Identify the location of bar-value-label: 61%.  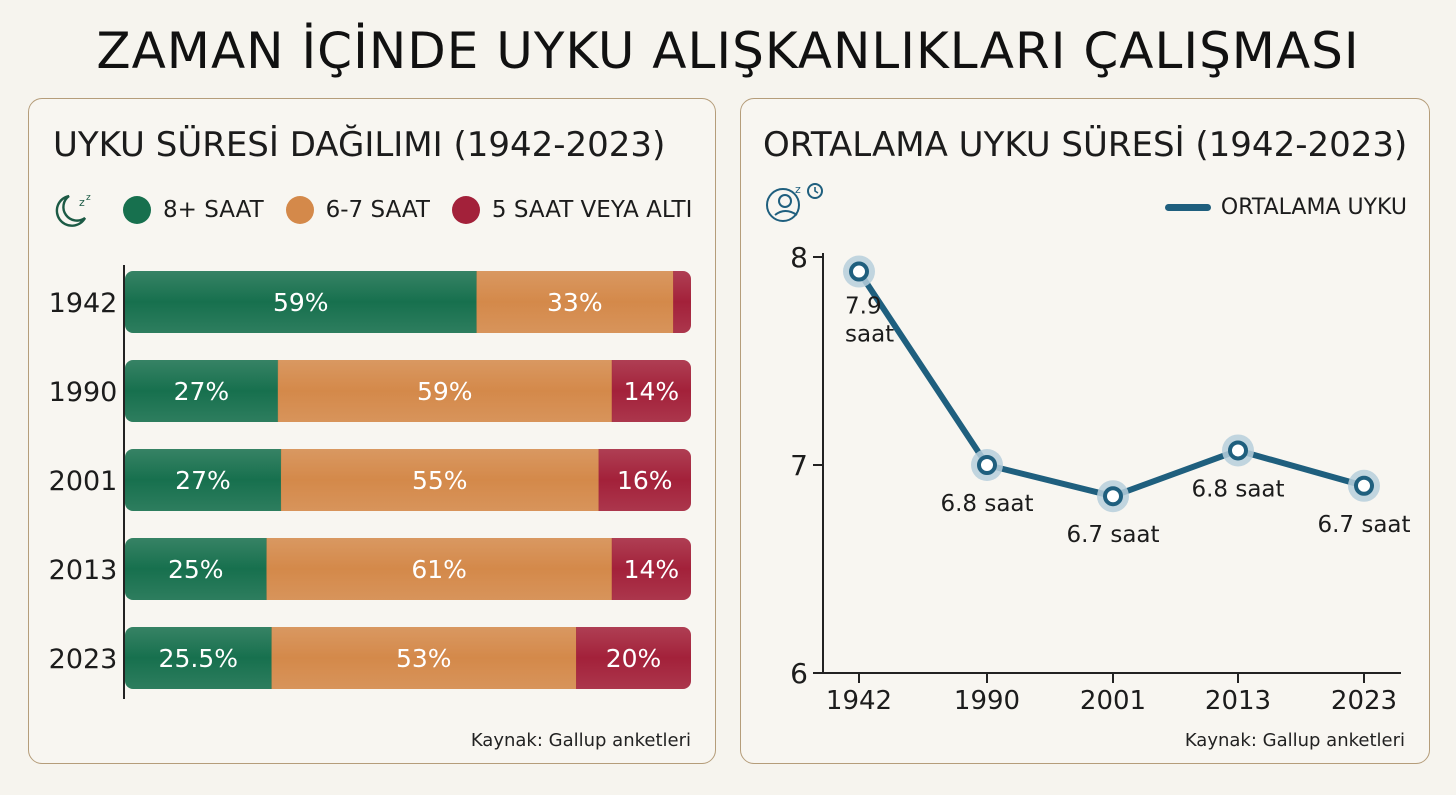
(439, 569).